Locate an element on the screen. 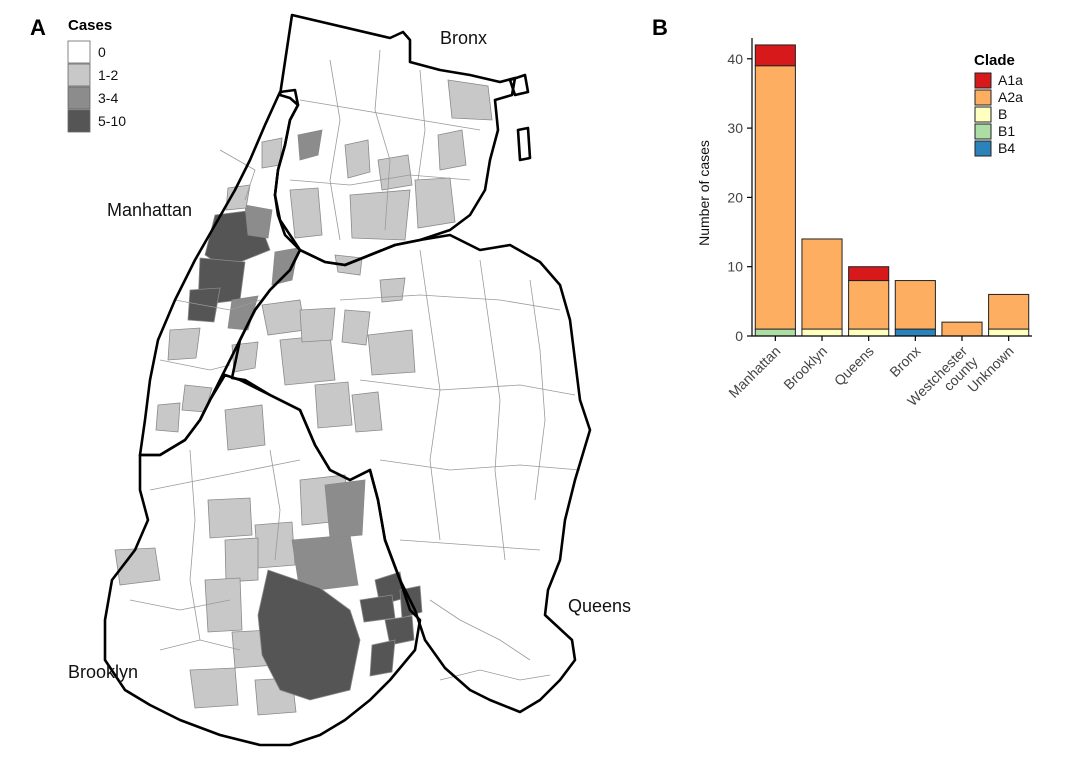 This screenshot has height=775, width=1080. brooklyn-outline is located at coordinates (262, 560).